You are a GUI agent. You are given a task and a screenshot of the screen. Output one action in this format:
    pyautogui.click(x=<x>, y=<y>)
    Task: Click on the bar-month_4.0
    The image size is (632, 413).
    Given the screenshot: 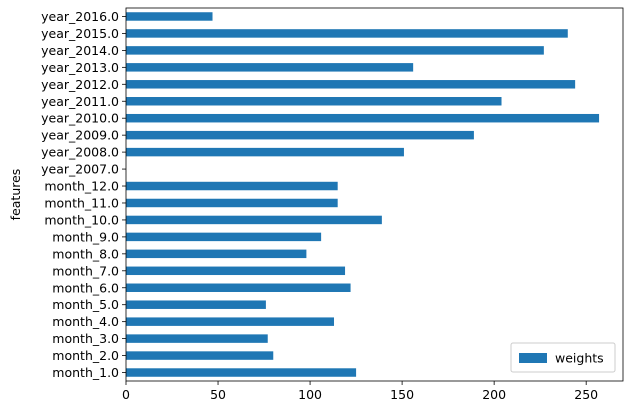 What is the action you would take?
    pyautogui.click(x=230, y=321)
    